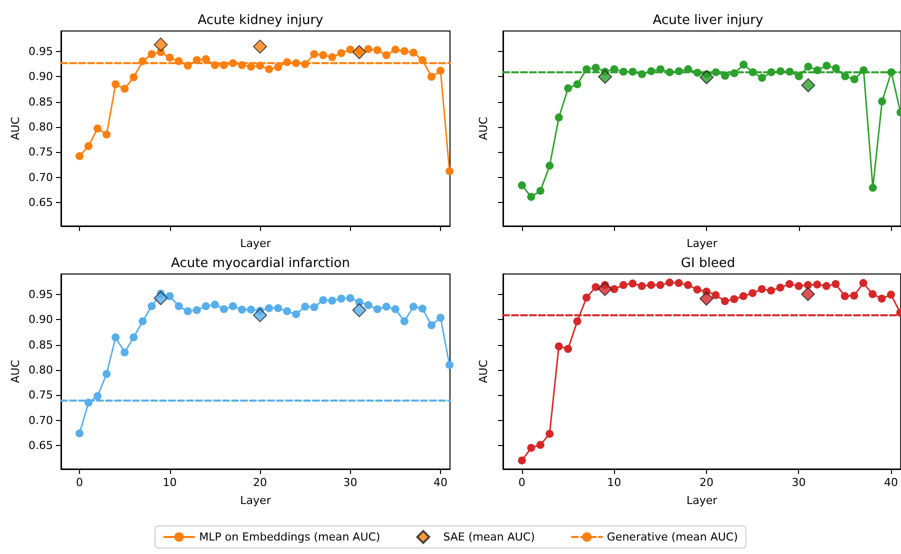  Describe the element at coordinates (260, 263) in the screenshot. I see `chart-title: Acute myocardial infarction` at that location.